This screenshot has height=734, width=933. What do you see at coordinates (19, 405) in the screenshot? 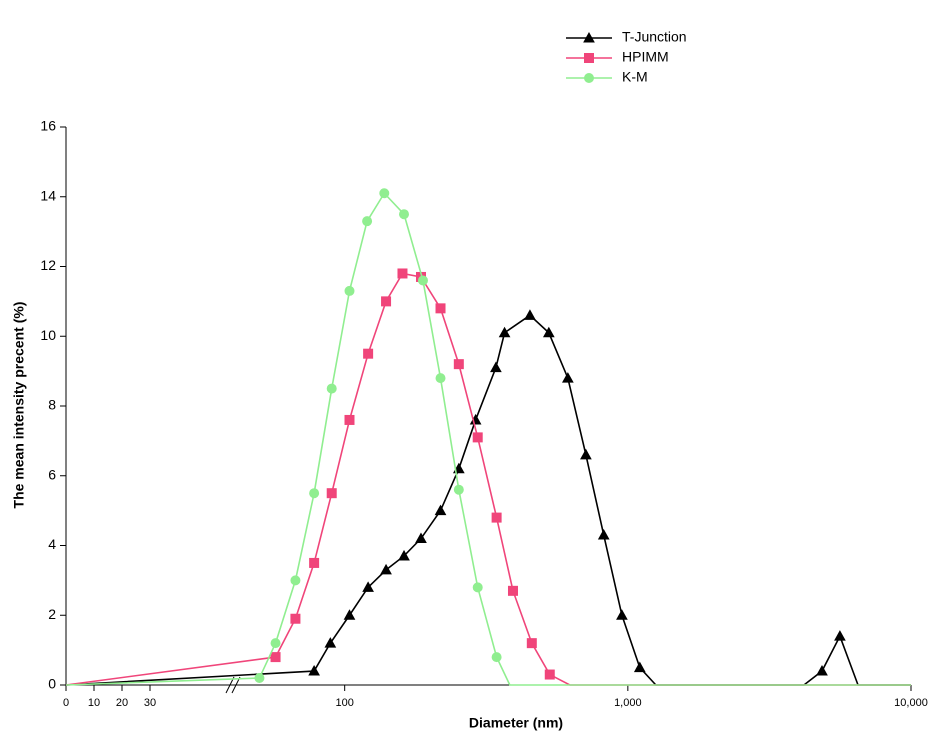
I see `y-axis-title: The mean intensity precent (%)` at bounding box center [19, 405].